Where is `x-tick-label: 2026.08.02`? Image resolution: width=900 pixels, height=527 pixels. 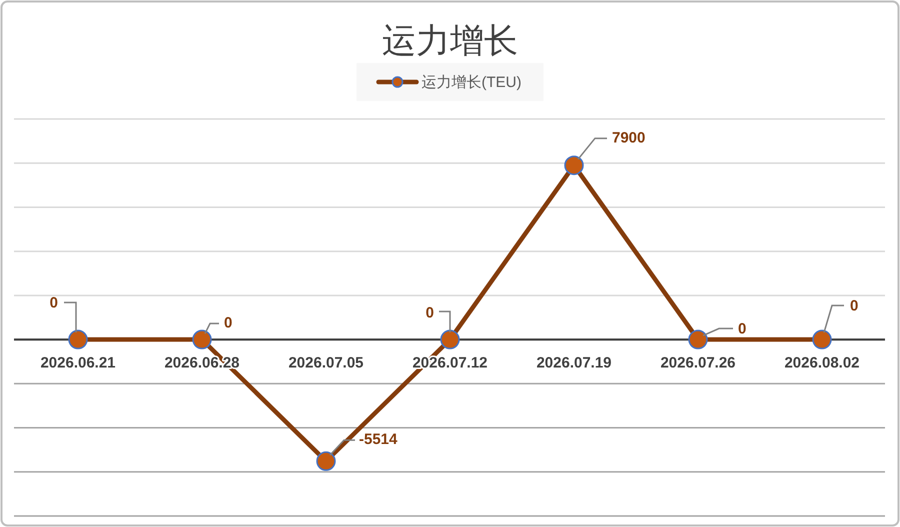 x-tick-label: 2026.08.02 is located at coordinates (822, 363).